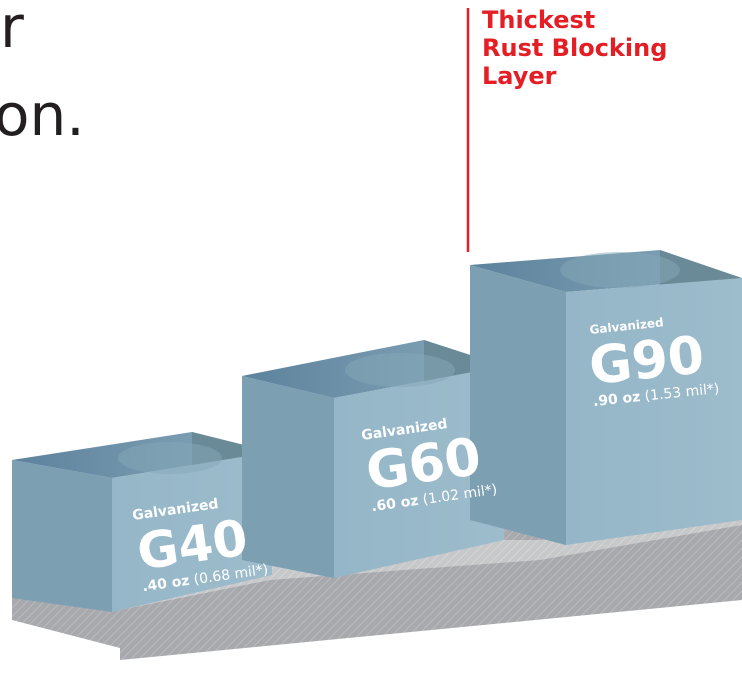 Image resolution: width=742 pixels, height=676 pixels. I want to click on callout-line-2: Rust Blocking, so click(575, 48).